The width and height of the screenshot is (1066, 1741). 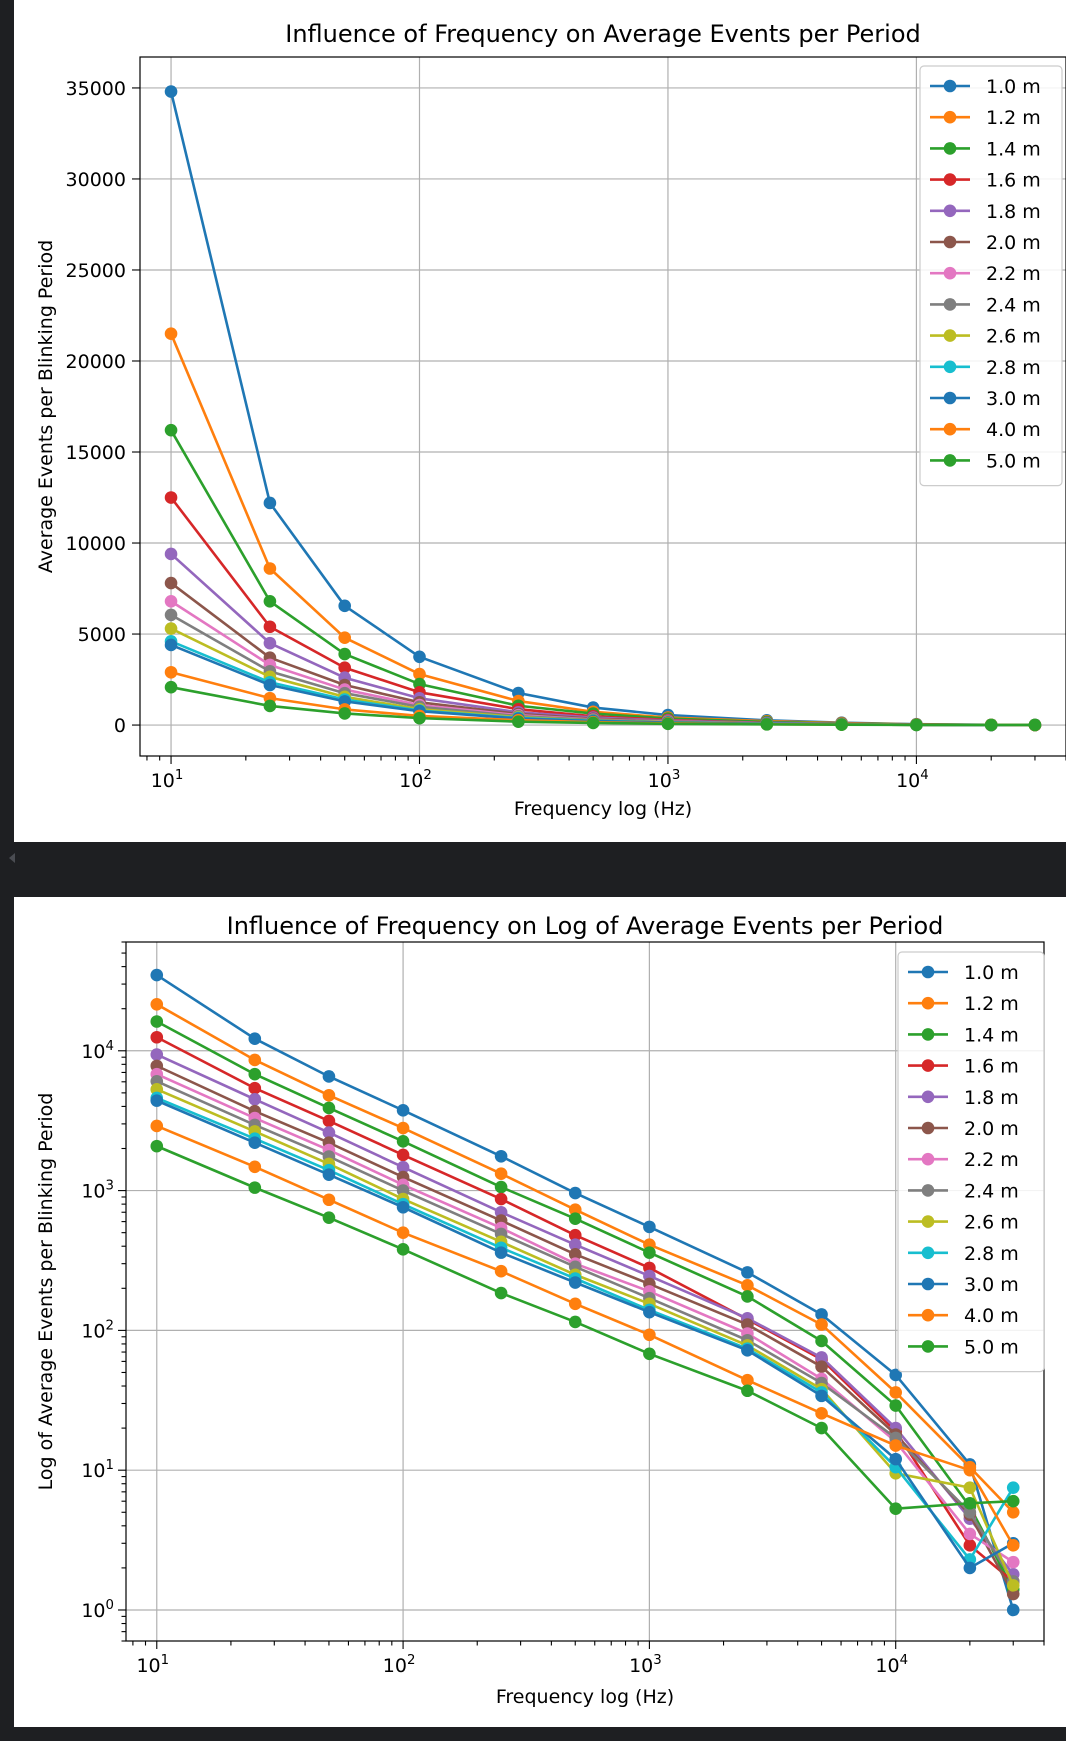 I want to click on legend-label: 2.2 m, so click(x=991, y=1160).